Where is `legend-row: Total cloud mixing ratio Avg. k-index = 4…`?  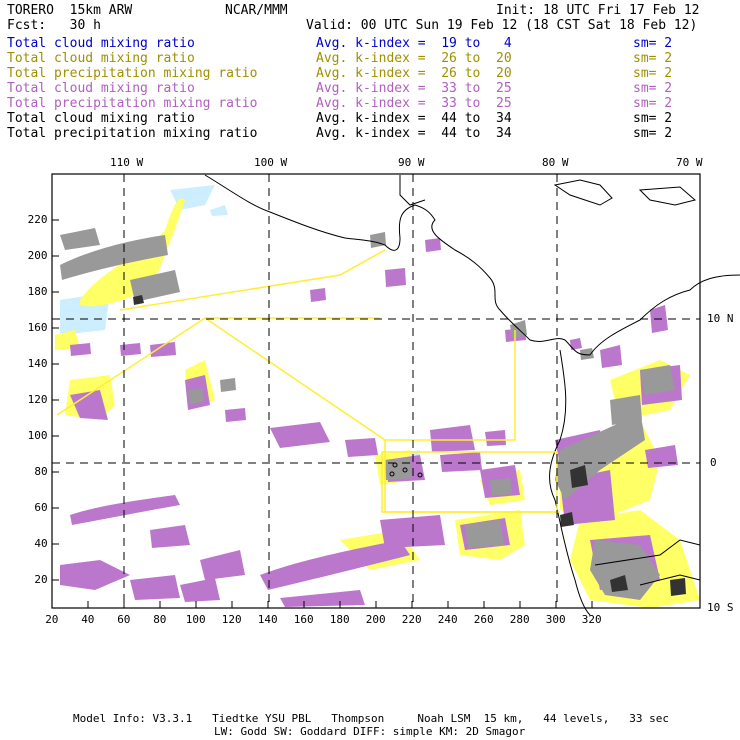
legend-row: Total cloud mixing ratio Avg. k-index = 4… is located at coordinates (372, 118).